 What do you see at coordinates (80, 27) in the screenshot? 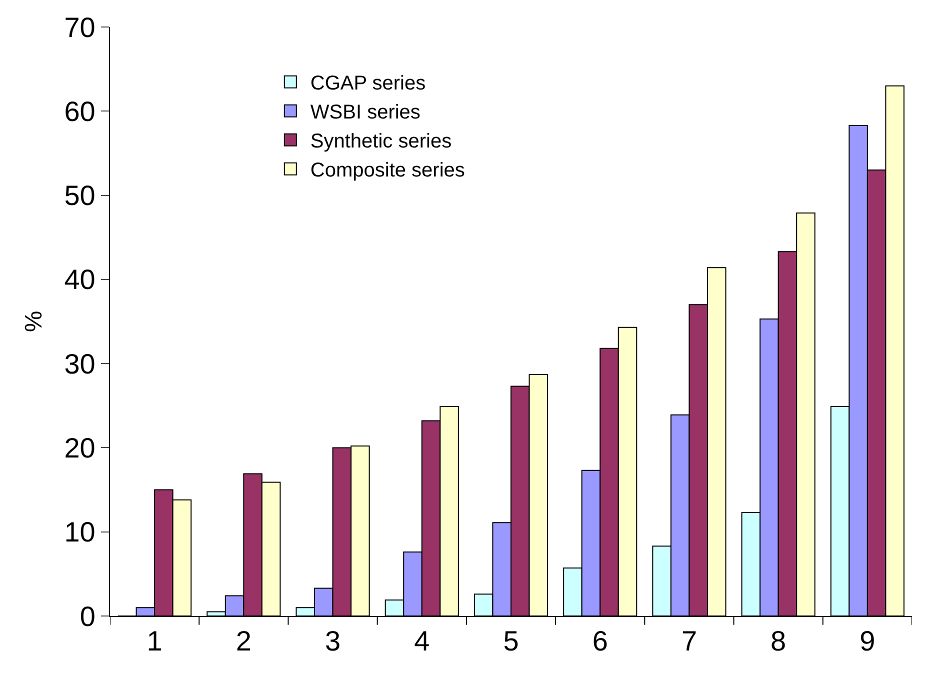
I see `y-tick-label: 70` at bounding box center [80, 27].